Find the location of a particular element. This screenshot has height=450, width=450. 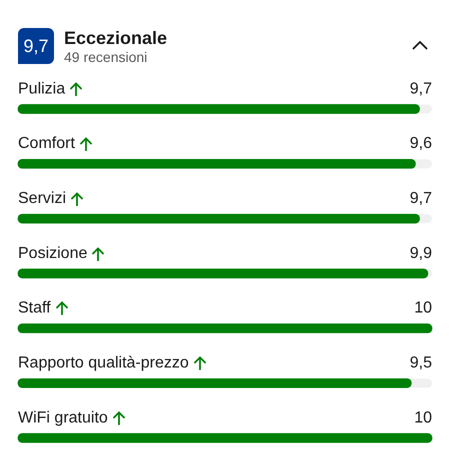

data-label: 9,9 is located at coordinates (421, 253).